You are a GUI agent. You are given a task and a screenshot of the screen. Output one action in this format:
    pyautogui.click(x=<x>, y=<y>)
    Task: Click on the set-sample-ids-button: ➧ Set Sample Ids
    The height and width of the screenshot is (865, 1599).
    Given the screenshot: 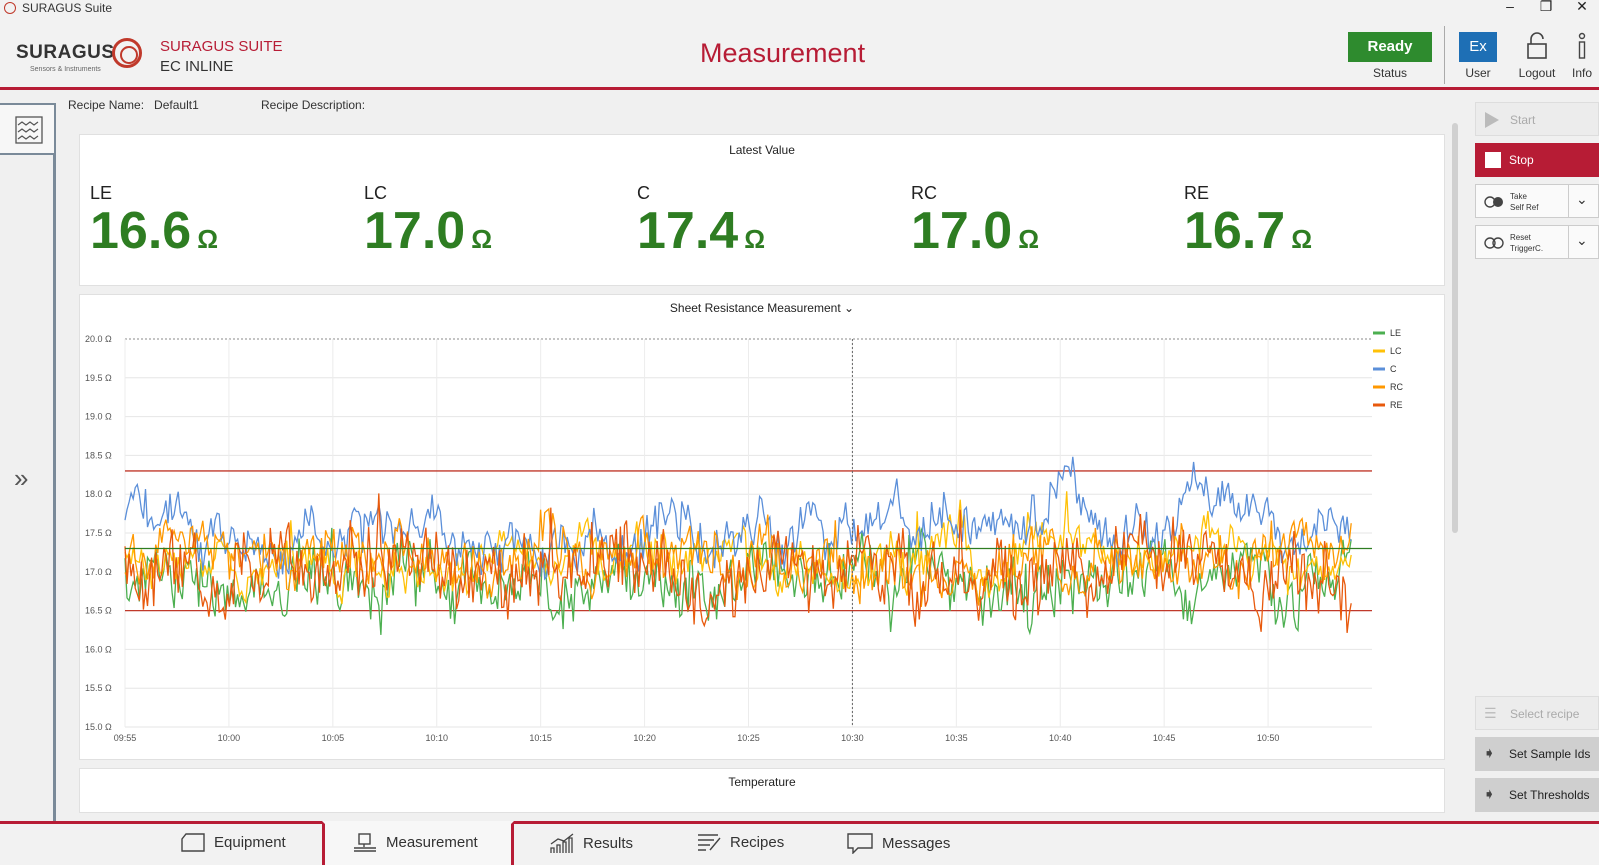 What is the action you would take?
    pyautogui.click(x=1537, y=754)
    